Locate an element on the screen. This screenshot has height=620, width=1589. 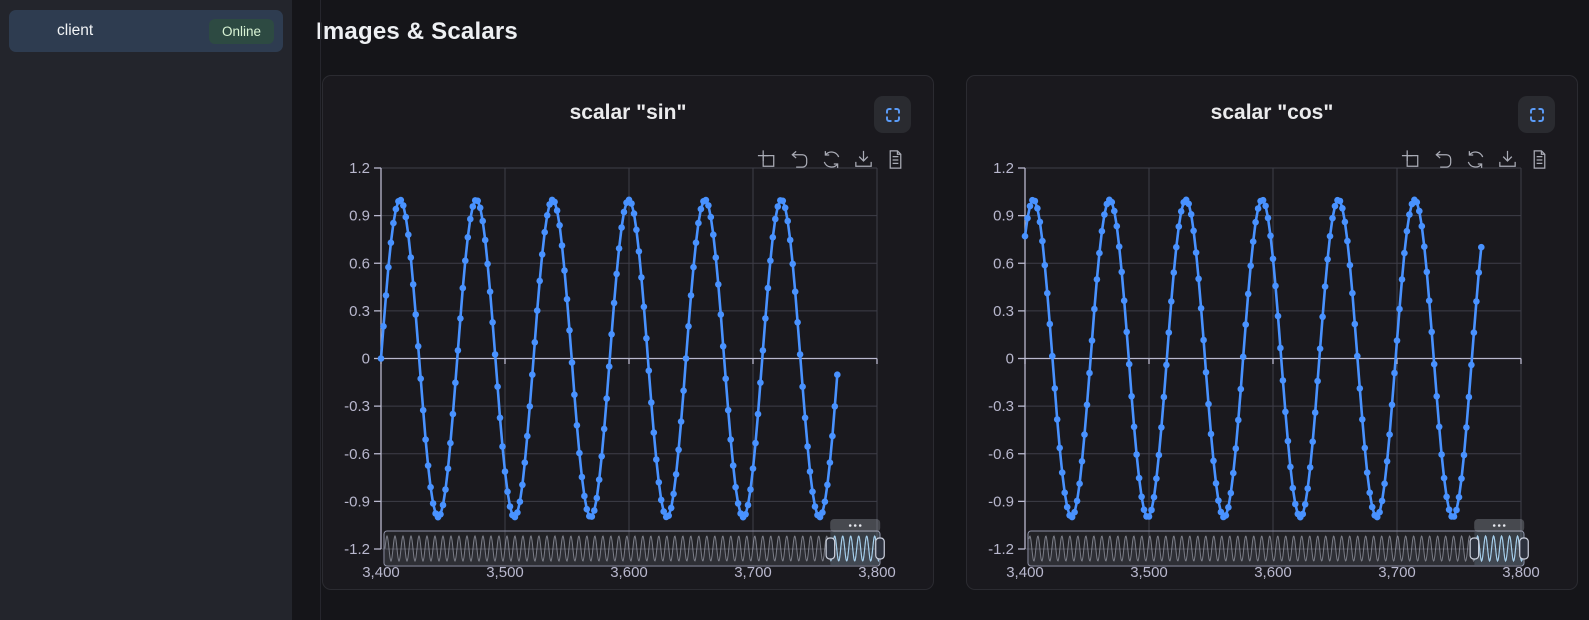
sidebar-item-client: client Online is located at coordinates (146, 31).